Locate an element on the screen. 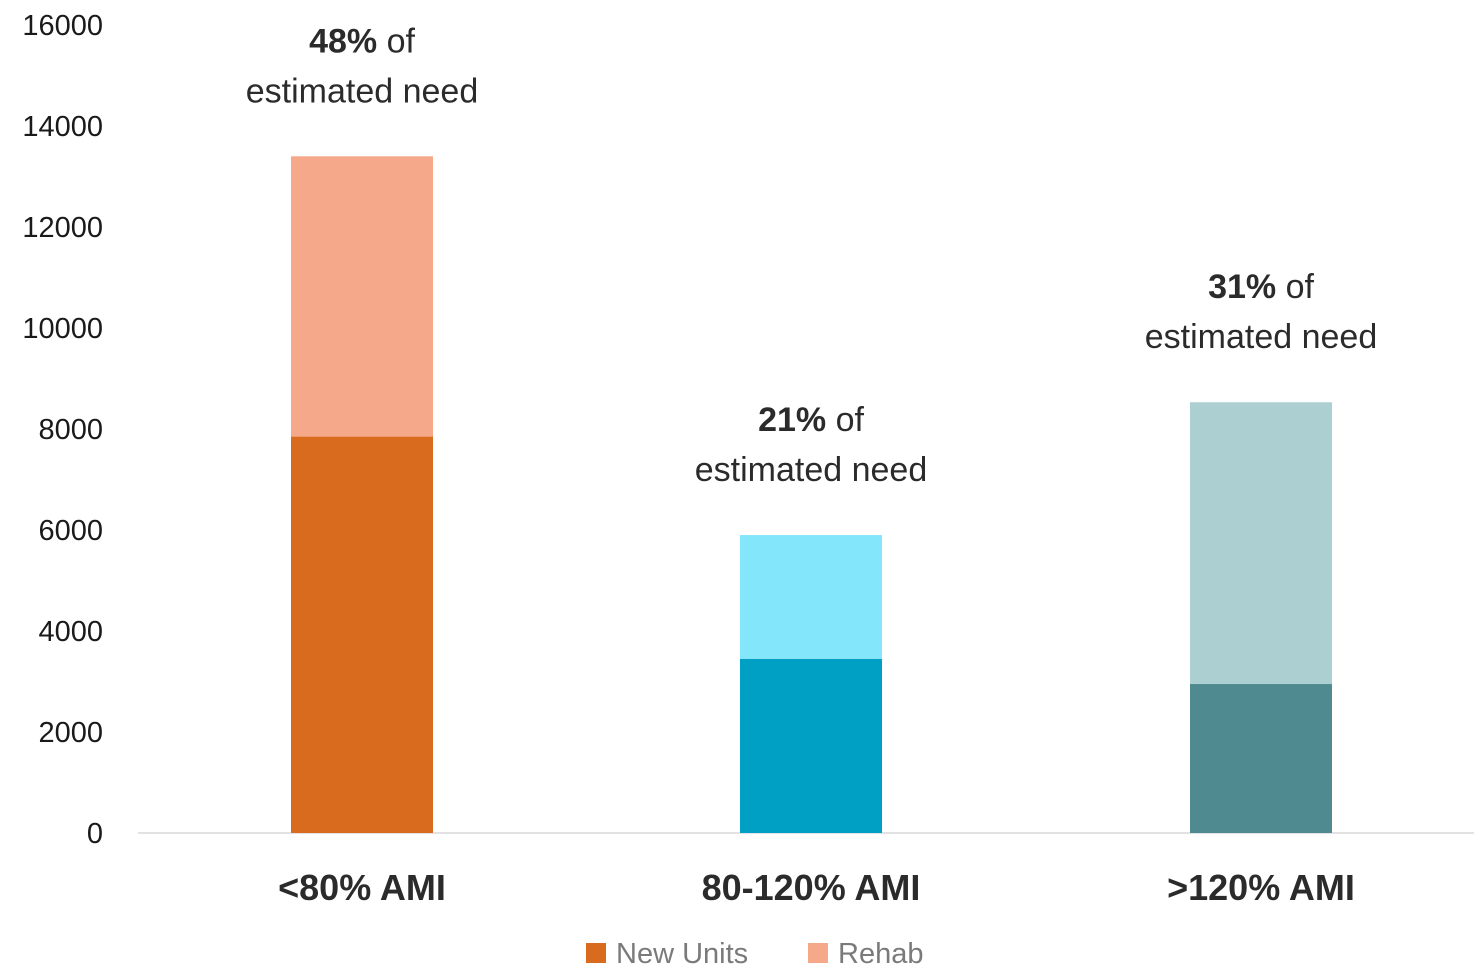 This screenshot has width=1474, height=973. x-category-label: 80-120% AMI is located at coordinates (811, 887).